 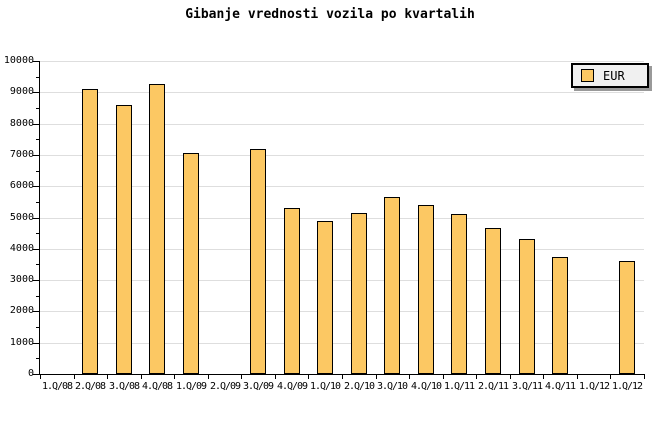 What do you see at coordinates (258, 261) in the screenshot?
I see `bar-3.Q/09` at bounding box center [258, 261].